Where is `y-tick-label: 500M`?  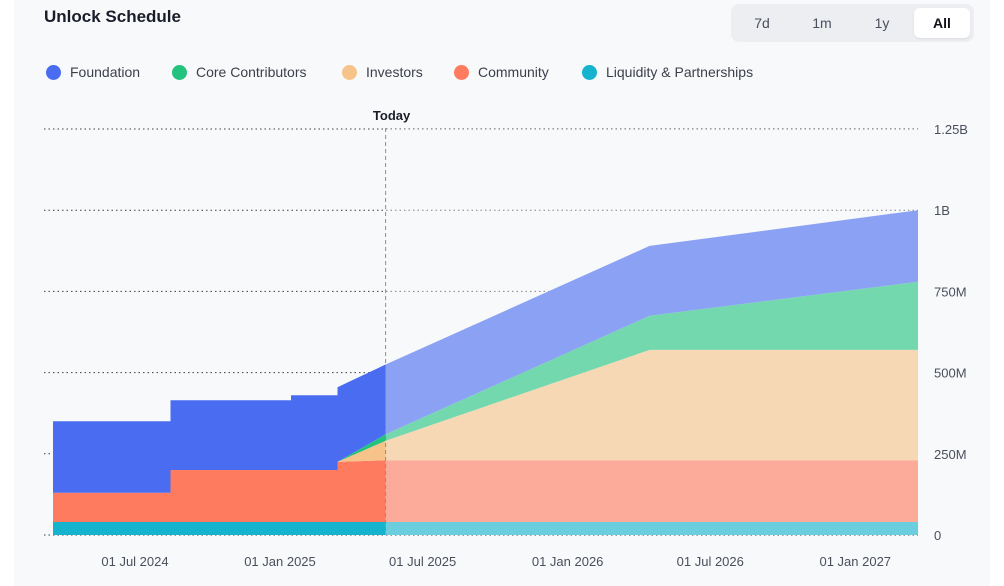
y-tick-label: 500M is located at coordinates (950, 373).